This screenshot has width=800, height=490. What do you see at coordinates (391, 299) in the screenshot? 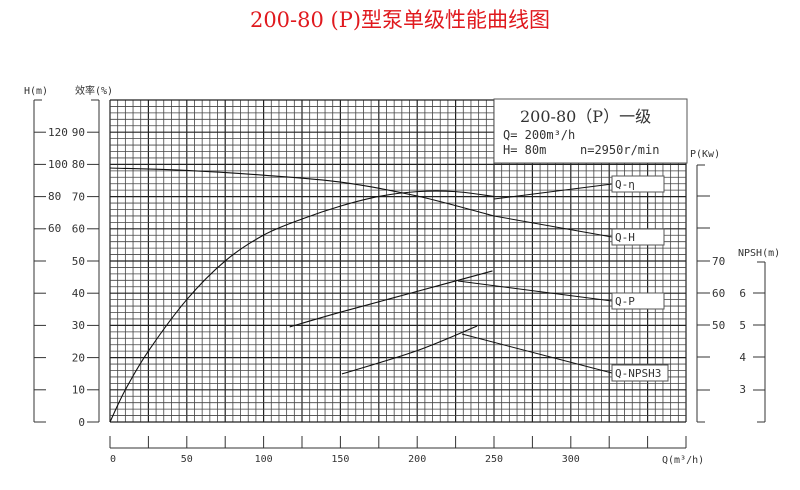
I see `curve-q-p` at bounding box center [391, 299].